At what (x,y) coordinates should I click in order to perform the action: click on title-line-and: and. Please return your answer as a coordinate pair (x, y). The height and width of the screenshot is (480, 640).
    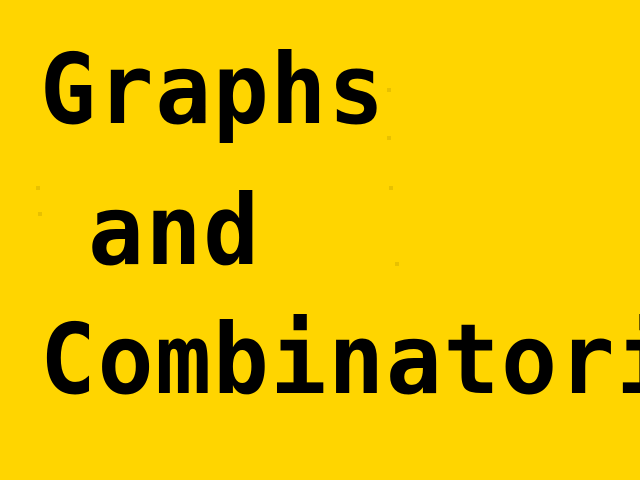
    Looking at the image, I should click on (174, 231).